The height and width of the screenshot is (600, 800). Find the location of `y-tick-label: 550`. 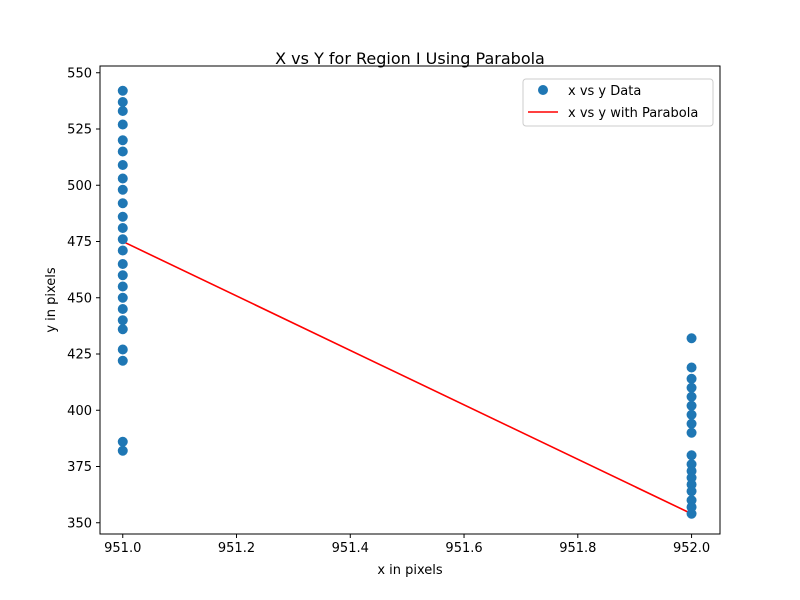

y-tick-label: 550 is located at coordinates (79, 73).